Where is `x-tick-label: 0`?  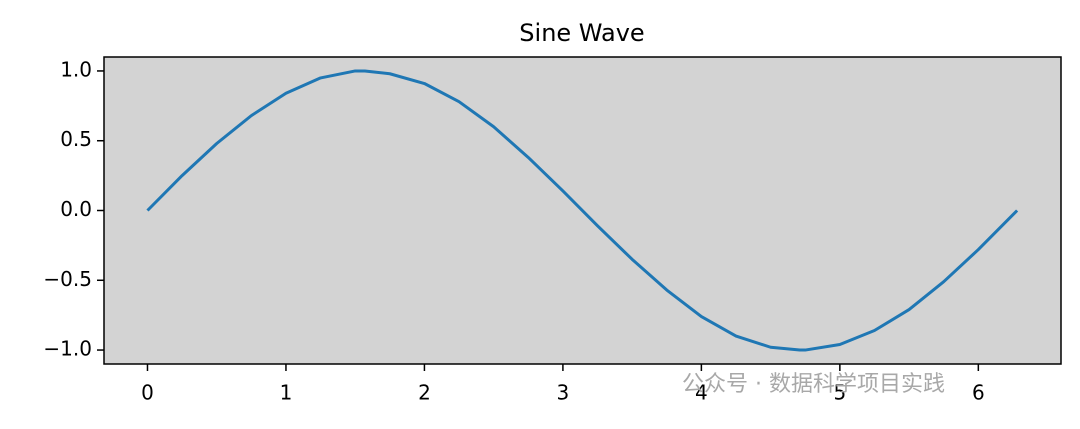 x-tick-label: 0 is located at coordinates (147, 393).